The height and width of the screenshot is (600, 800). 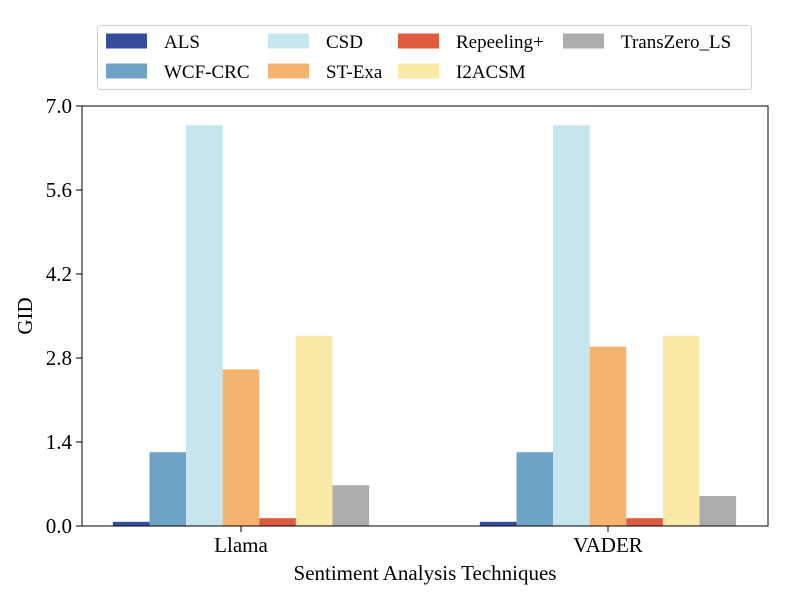 What do you see at coordinates (571, 325) in the screenshot?
I see `bar-csd-vader` at bounding box center [571, 325].